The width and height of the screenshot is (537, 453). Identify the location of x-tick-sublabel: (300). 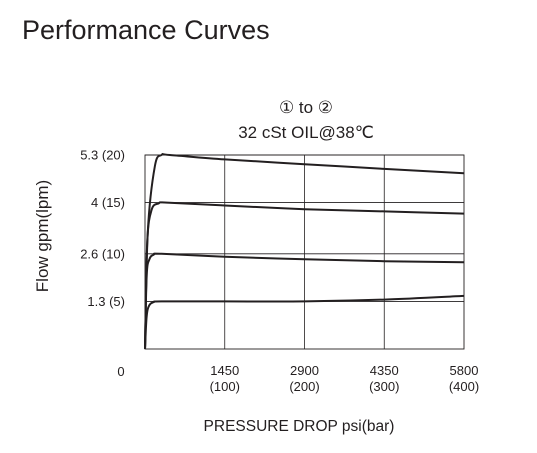
(384, 386).